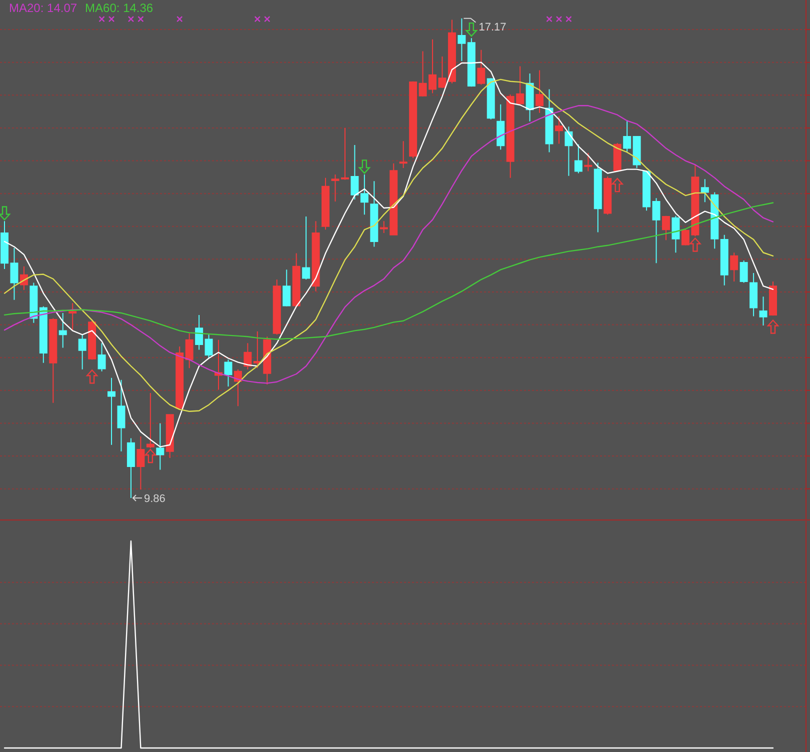 This screenshot has width=810, height=752. I want to click on annotation: 17.17, so click(492, 27).